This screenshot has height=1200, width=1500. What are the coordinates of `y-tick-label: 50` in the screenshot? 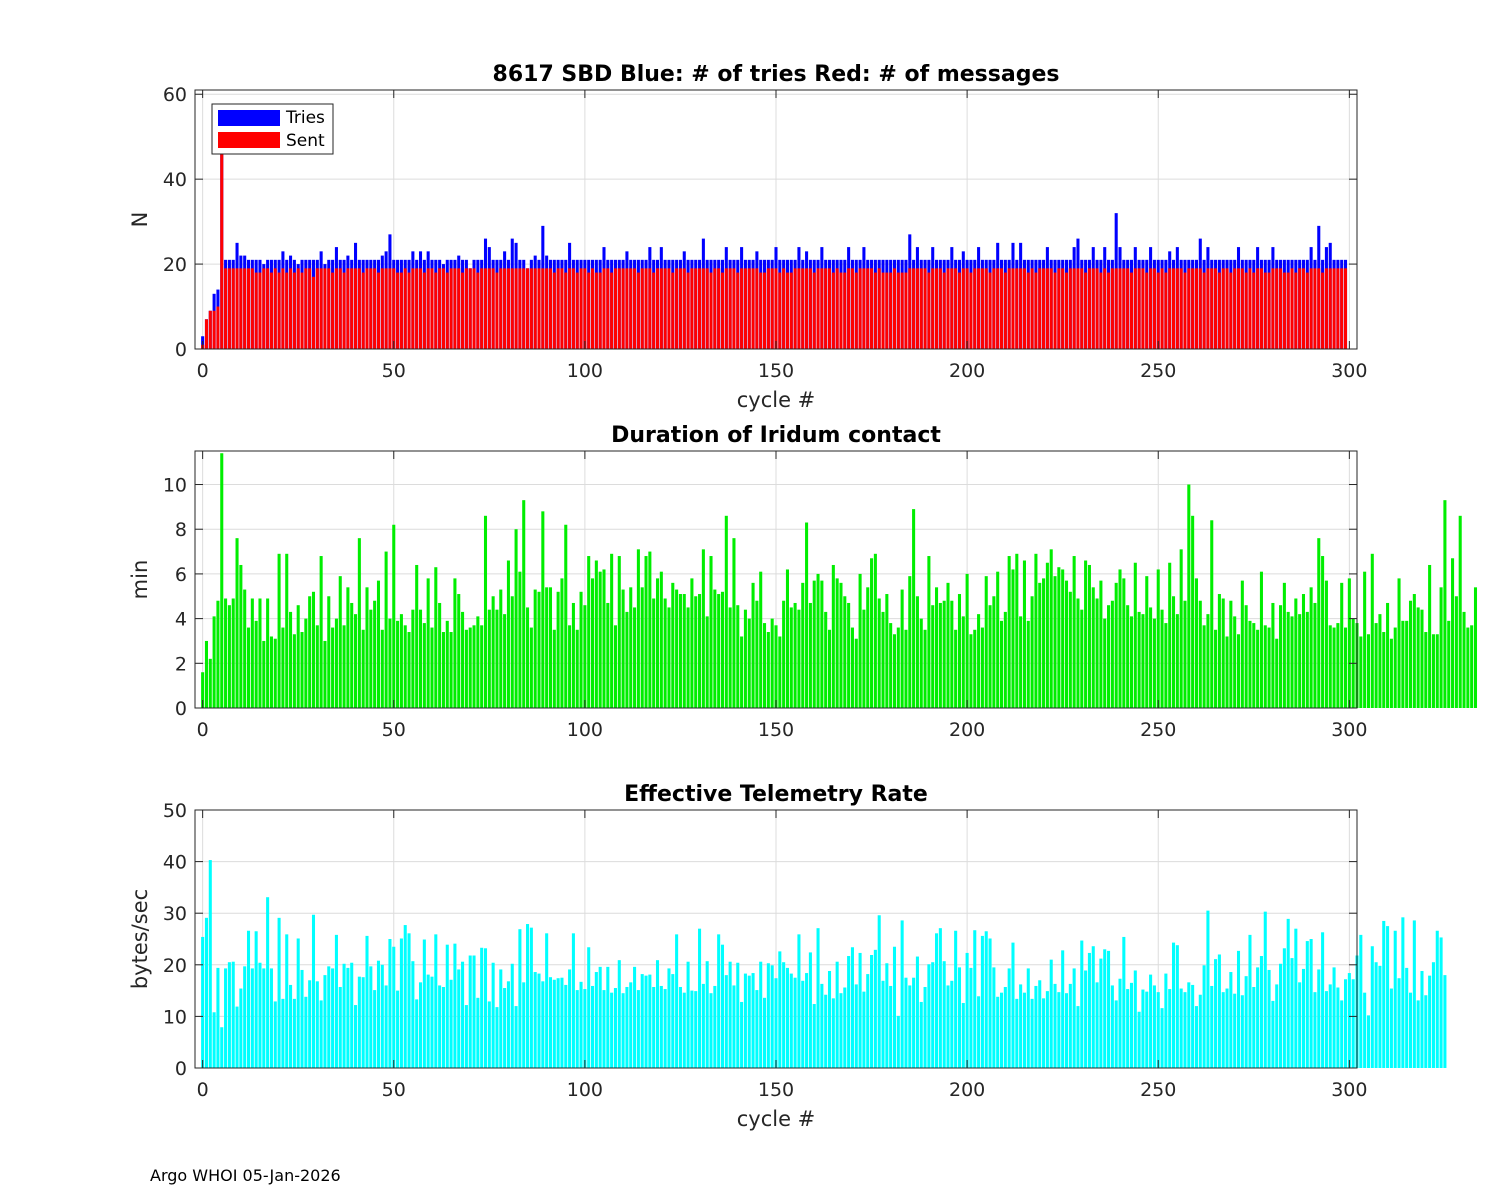 It's located at (175, 811).